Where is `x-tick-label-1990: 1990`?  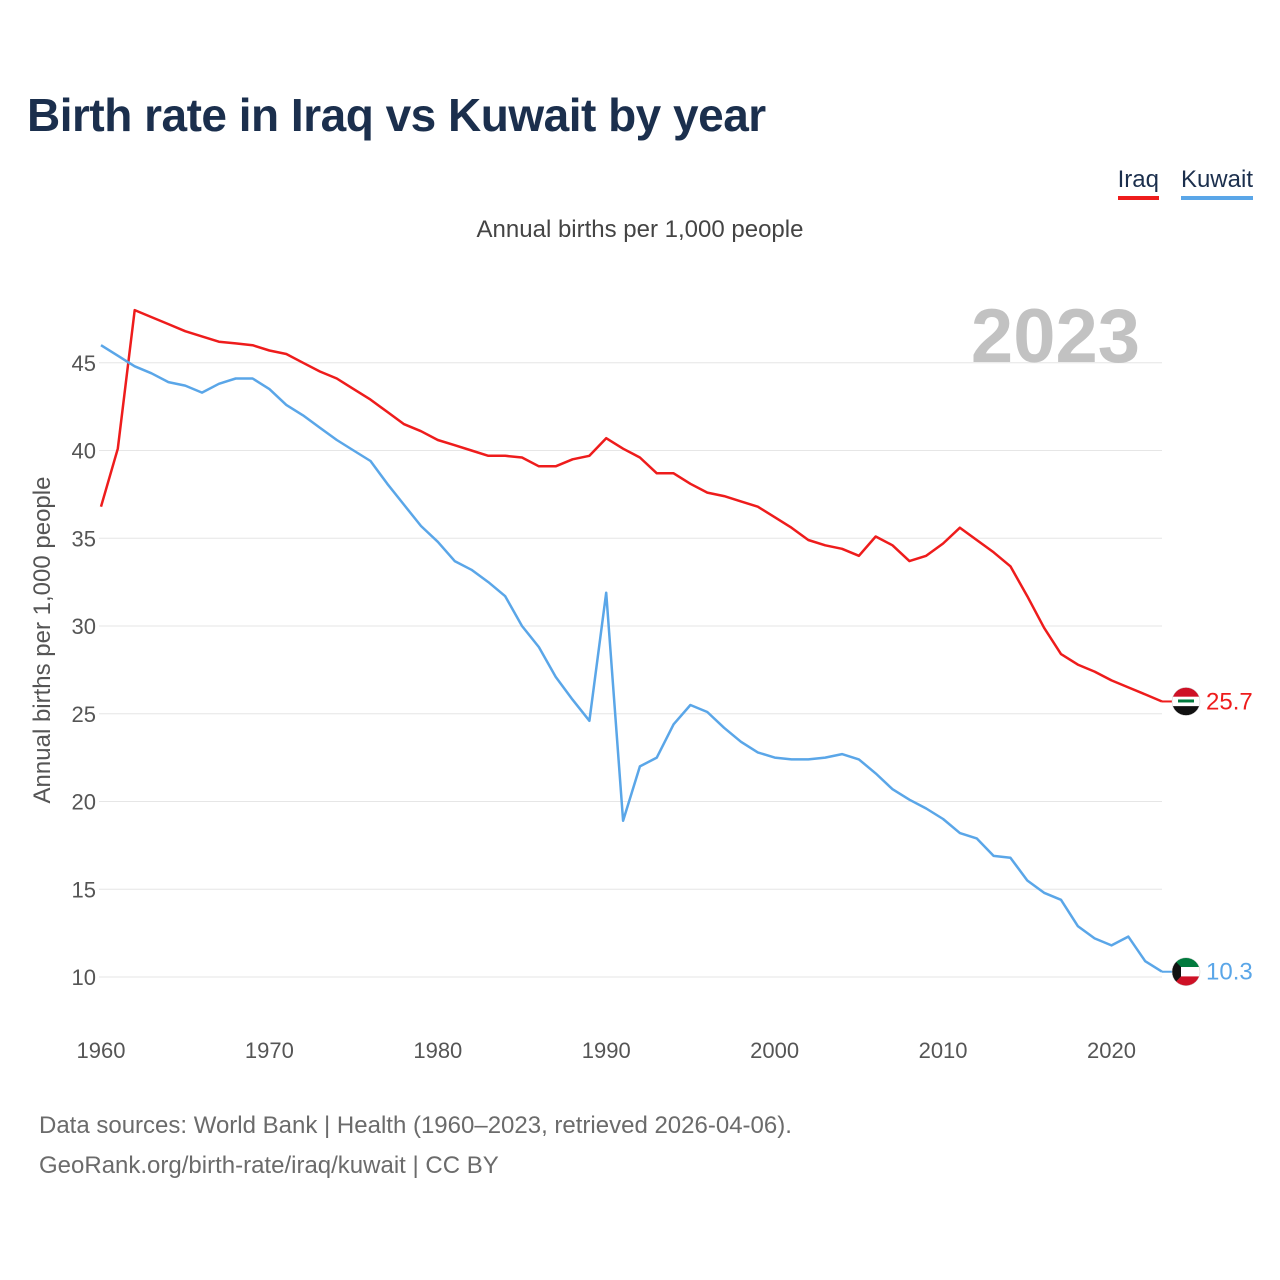
x-tick-label-1990: 1990 is located at coordinates (606, 1050).